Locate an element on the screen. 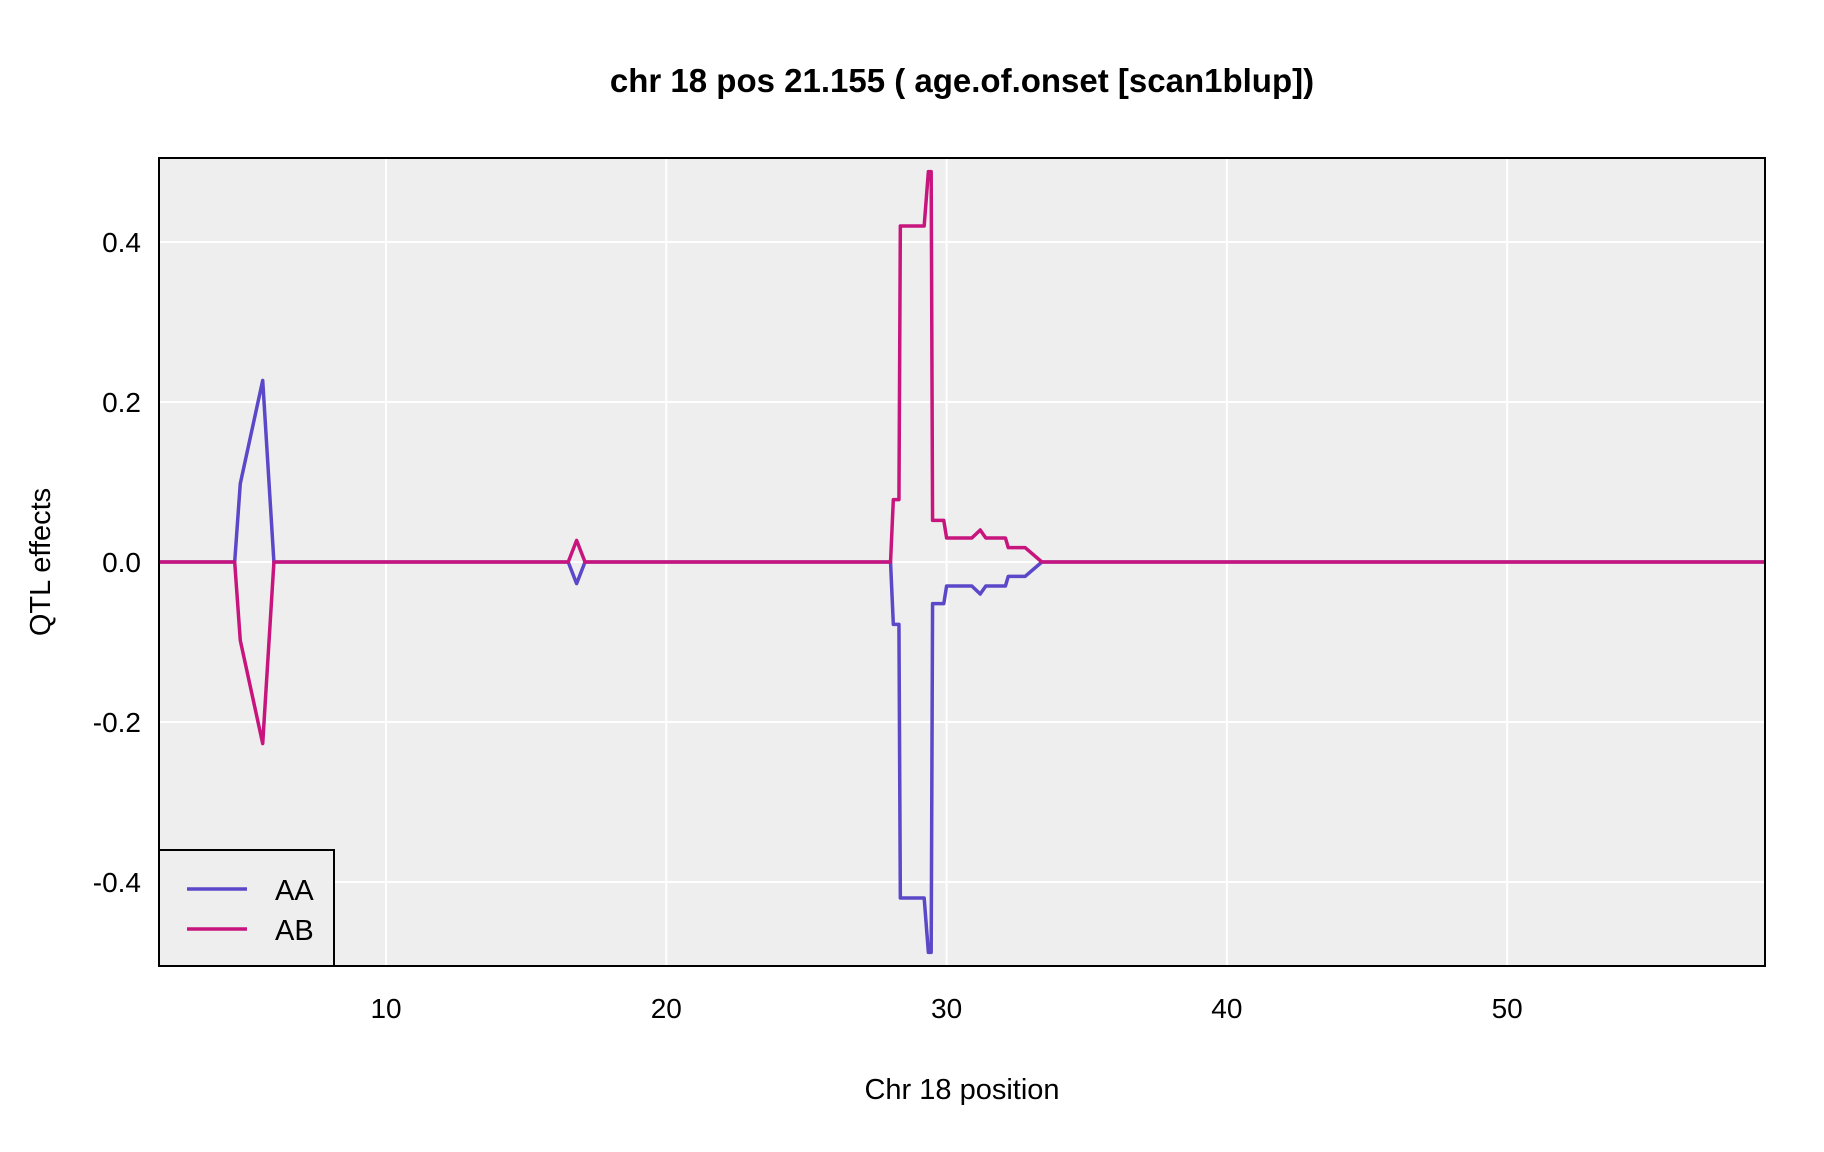 This screenshot has height=1152, width=1824. y-tick-label: 0.4 is located at coordinates (121, 242).